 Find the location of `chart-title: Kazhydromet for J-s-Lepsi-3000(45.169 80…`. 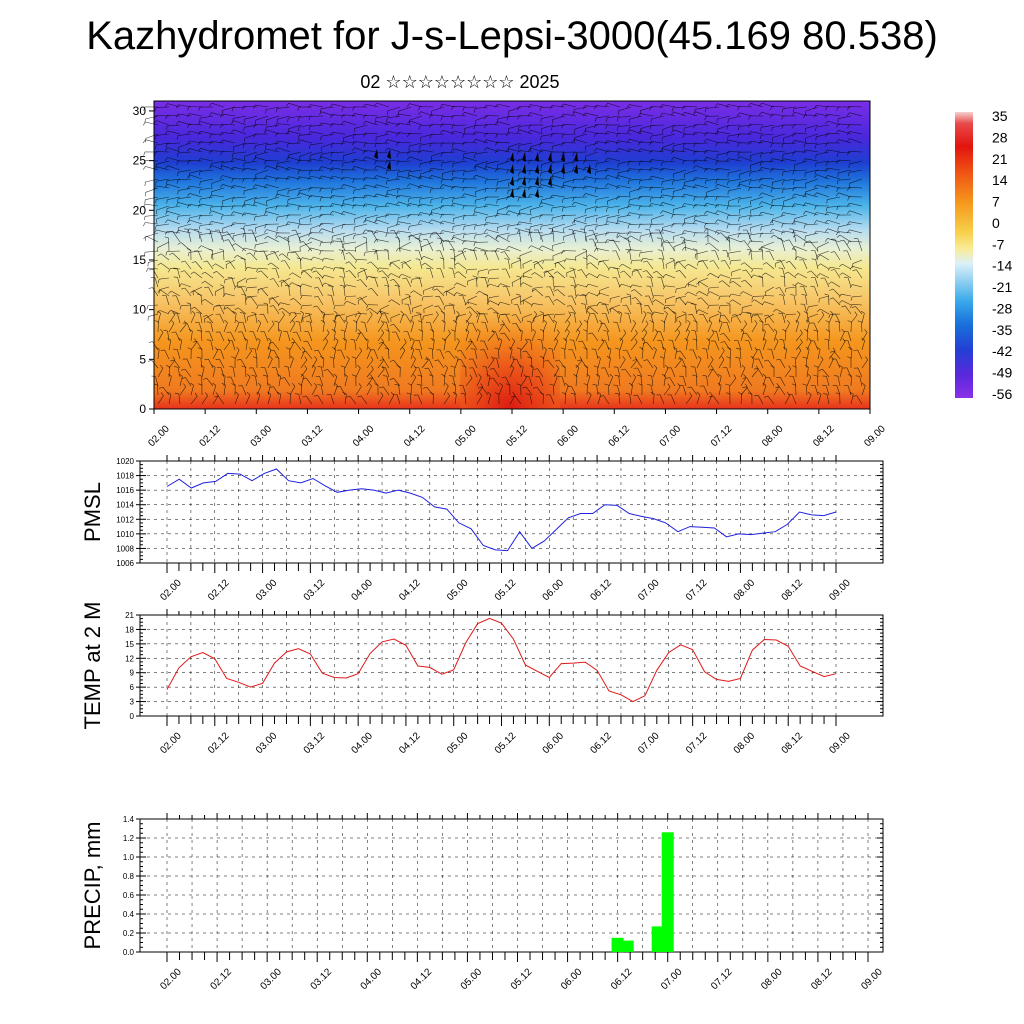

chart-title: Kazhydromet for J-s-Lepsi-3000(45.169 80… is located at coordinates (512, 36).